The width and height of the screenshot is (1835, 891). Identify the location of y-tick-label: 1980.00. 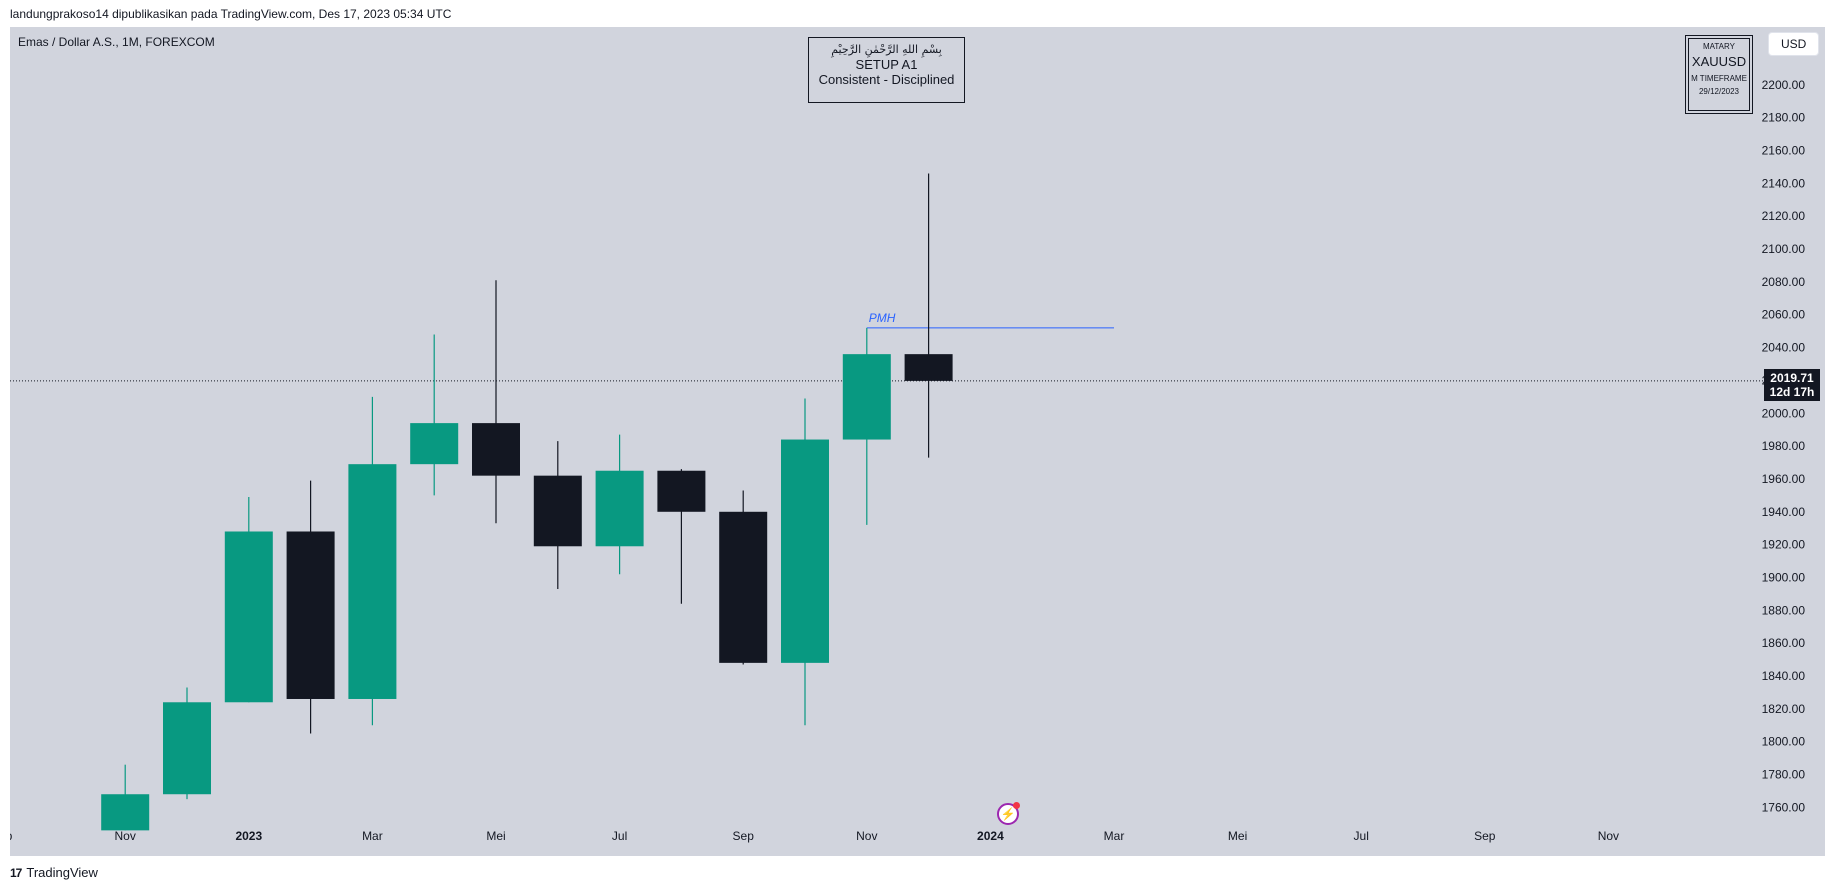
(1784, 446).